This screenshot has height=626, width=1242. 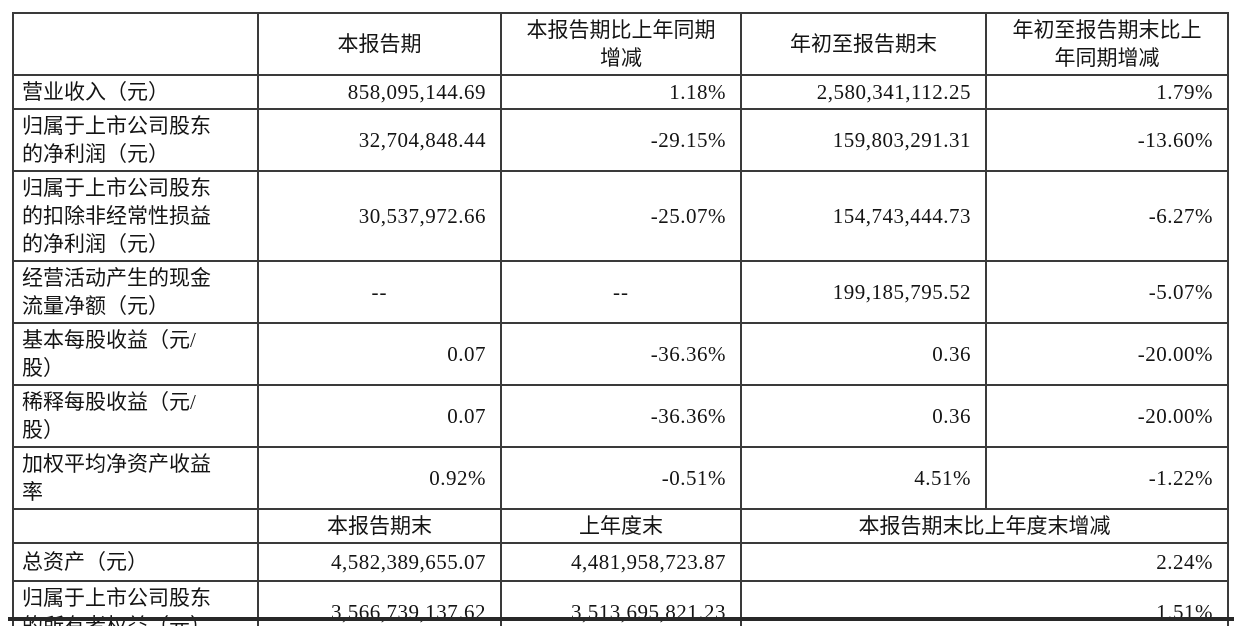 What do you see at coordinates (135, 216) in the screenshot?
I see `row-label: 归属于上市公司股东的扣除非经常性损益的净利润（元）` at bounding box center [135, 216].